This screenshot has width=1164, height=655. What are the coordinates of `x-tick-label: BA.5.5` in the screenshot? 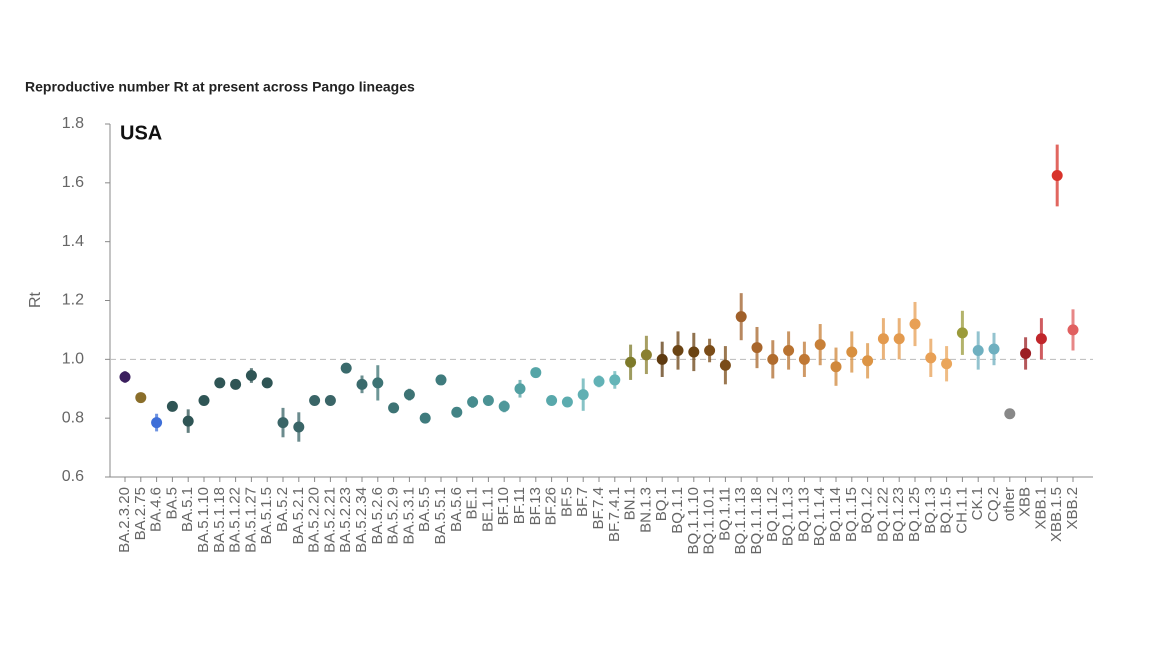 It's located at (424, 509).